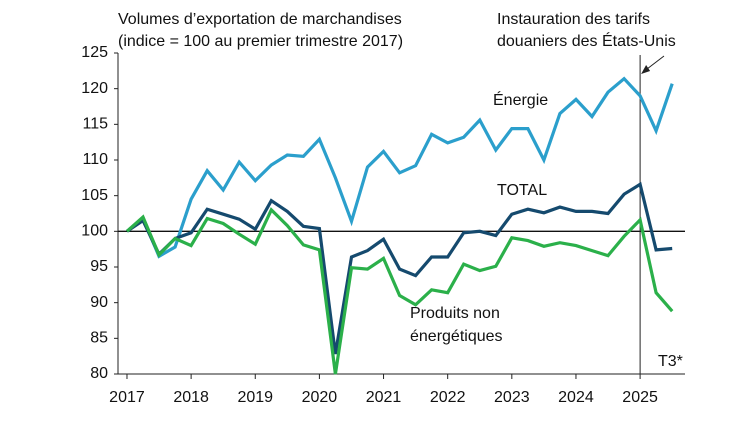 This screenshot has width=750, height=422. Describe the element at coordinates (448, 397) in the screenshot. I see `x-tick-label: 2022` at that location.